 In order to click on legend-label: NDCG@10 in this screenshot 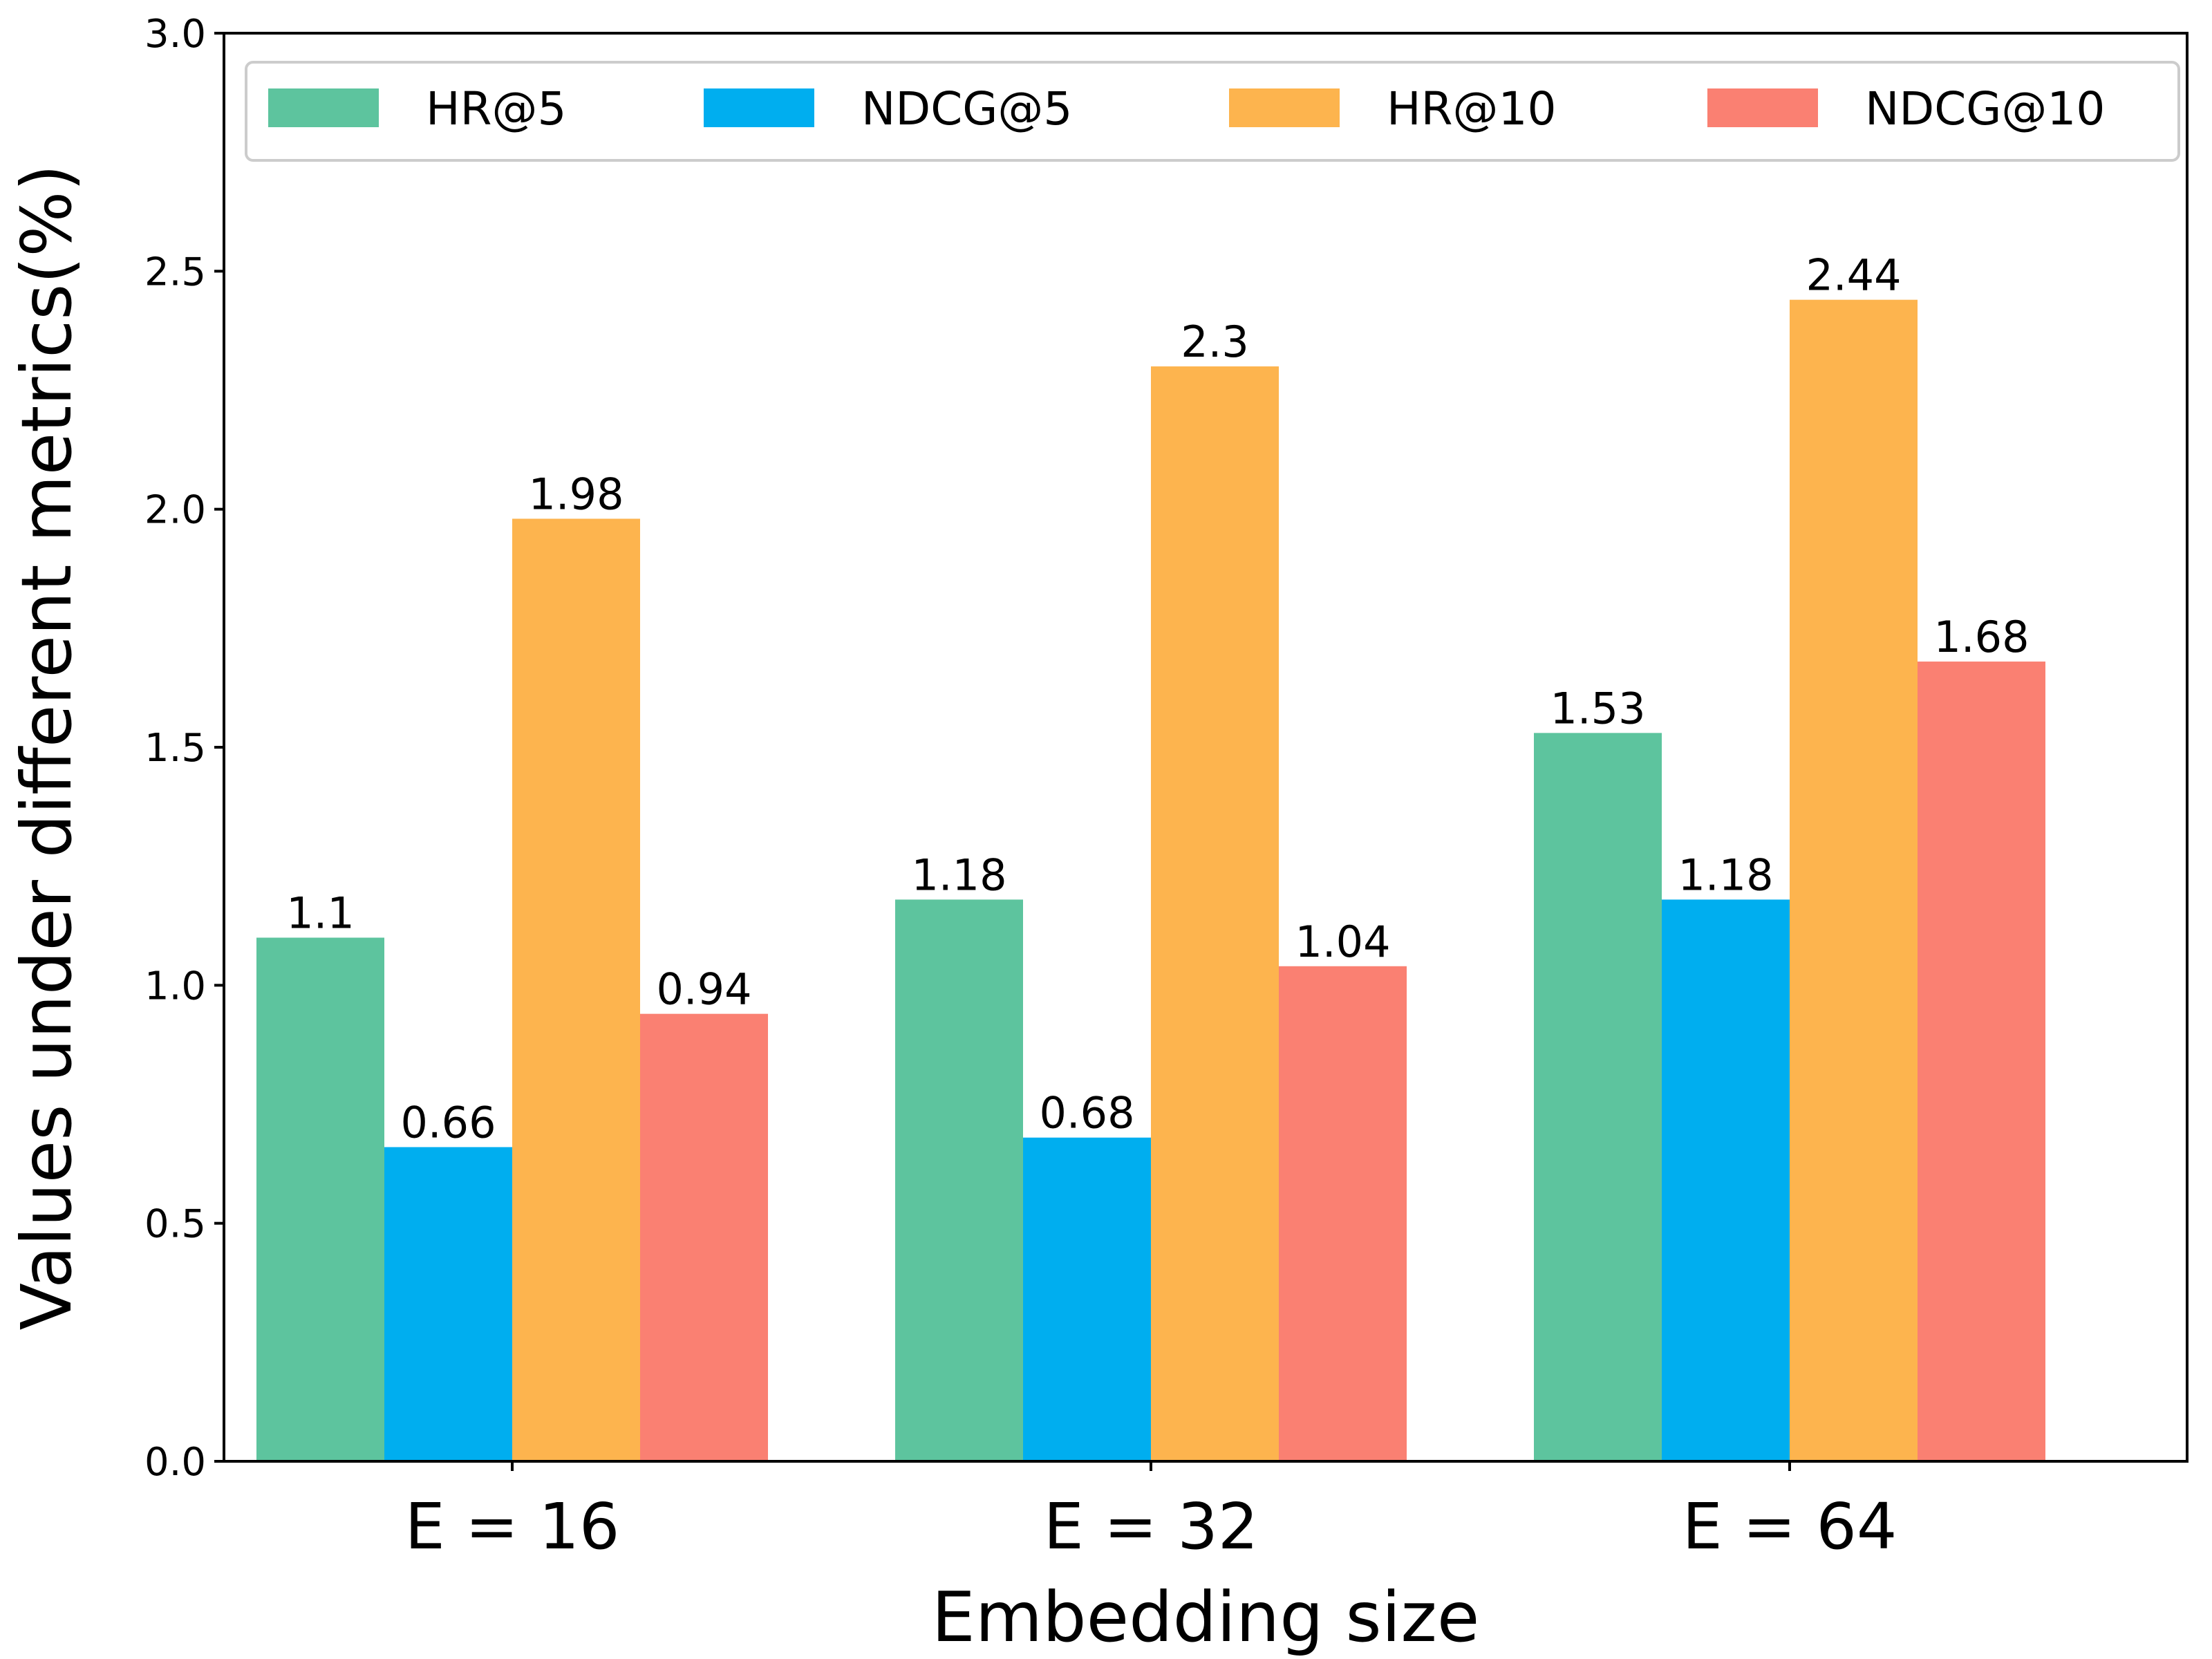, I will do `click(1985, 109)`.